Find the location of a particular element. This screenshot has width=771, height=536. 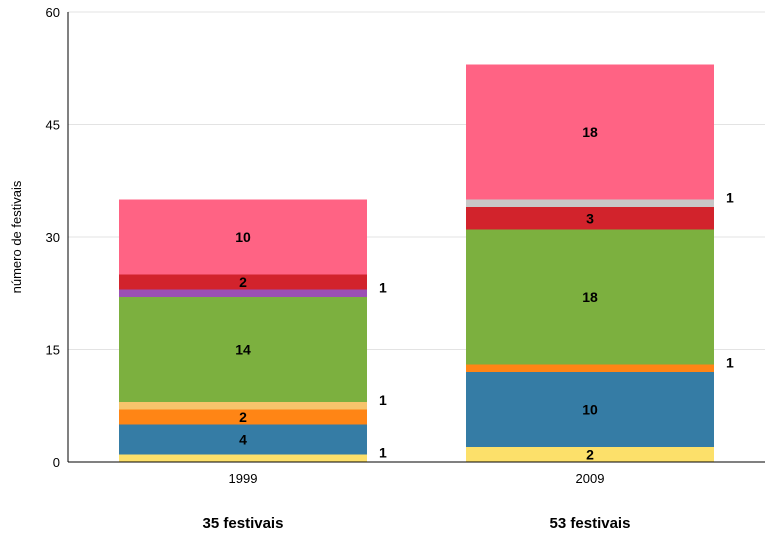

segment-value-label: 4 is located at coordinates (243, 440).